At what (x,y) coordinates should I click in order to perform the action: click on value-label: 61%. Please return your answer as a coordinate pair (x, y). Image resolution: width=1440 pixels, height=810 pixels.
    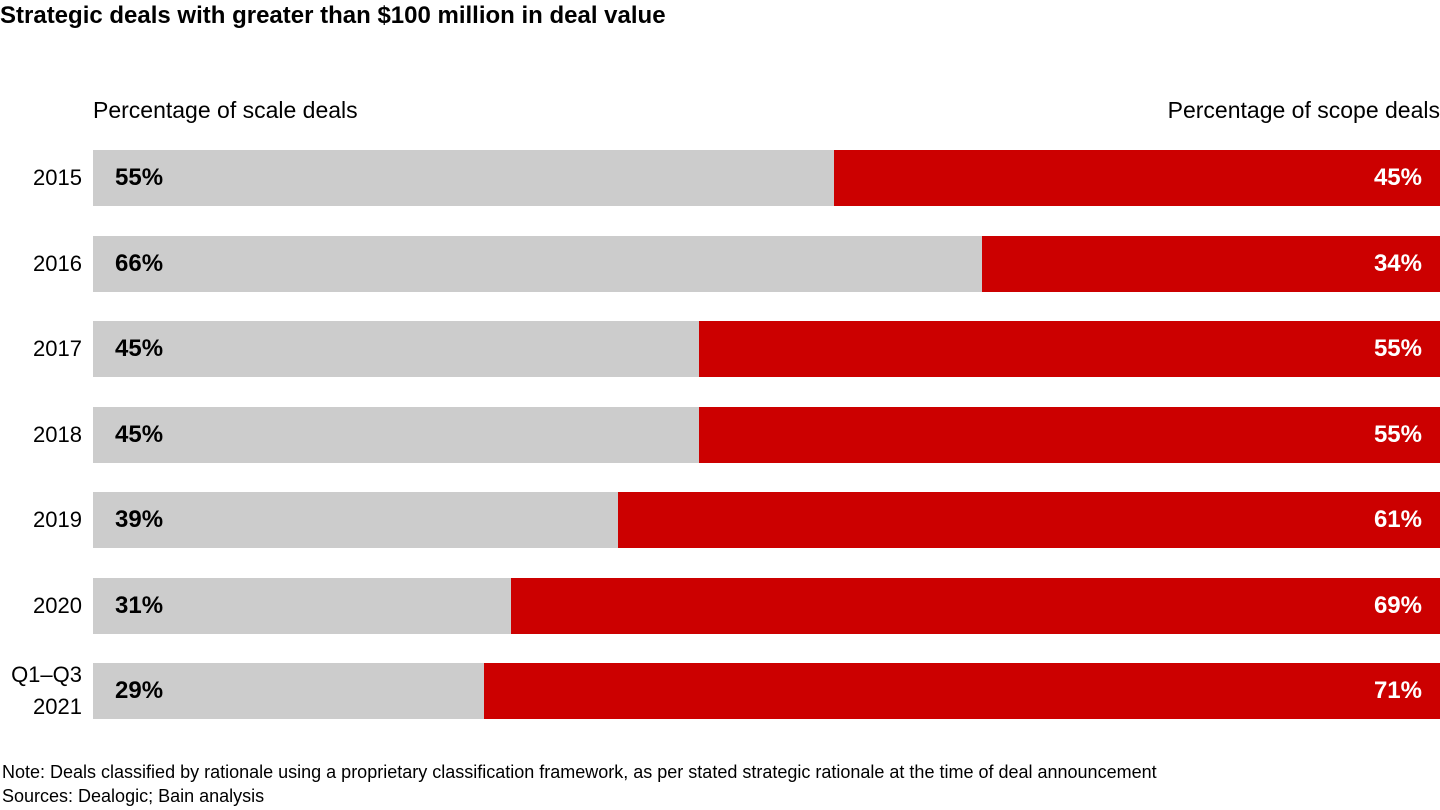
    Looking at the image, I should click on (1397, 519).